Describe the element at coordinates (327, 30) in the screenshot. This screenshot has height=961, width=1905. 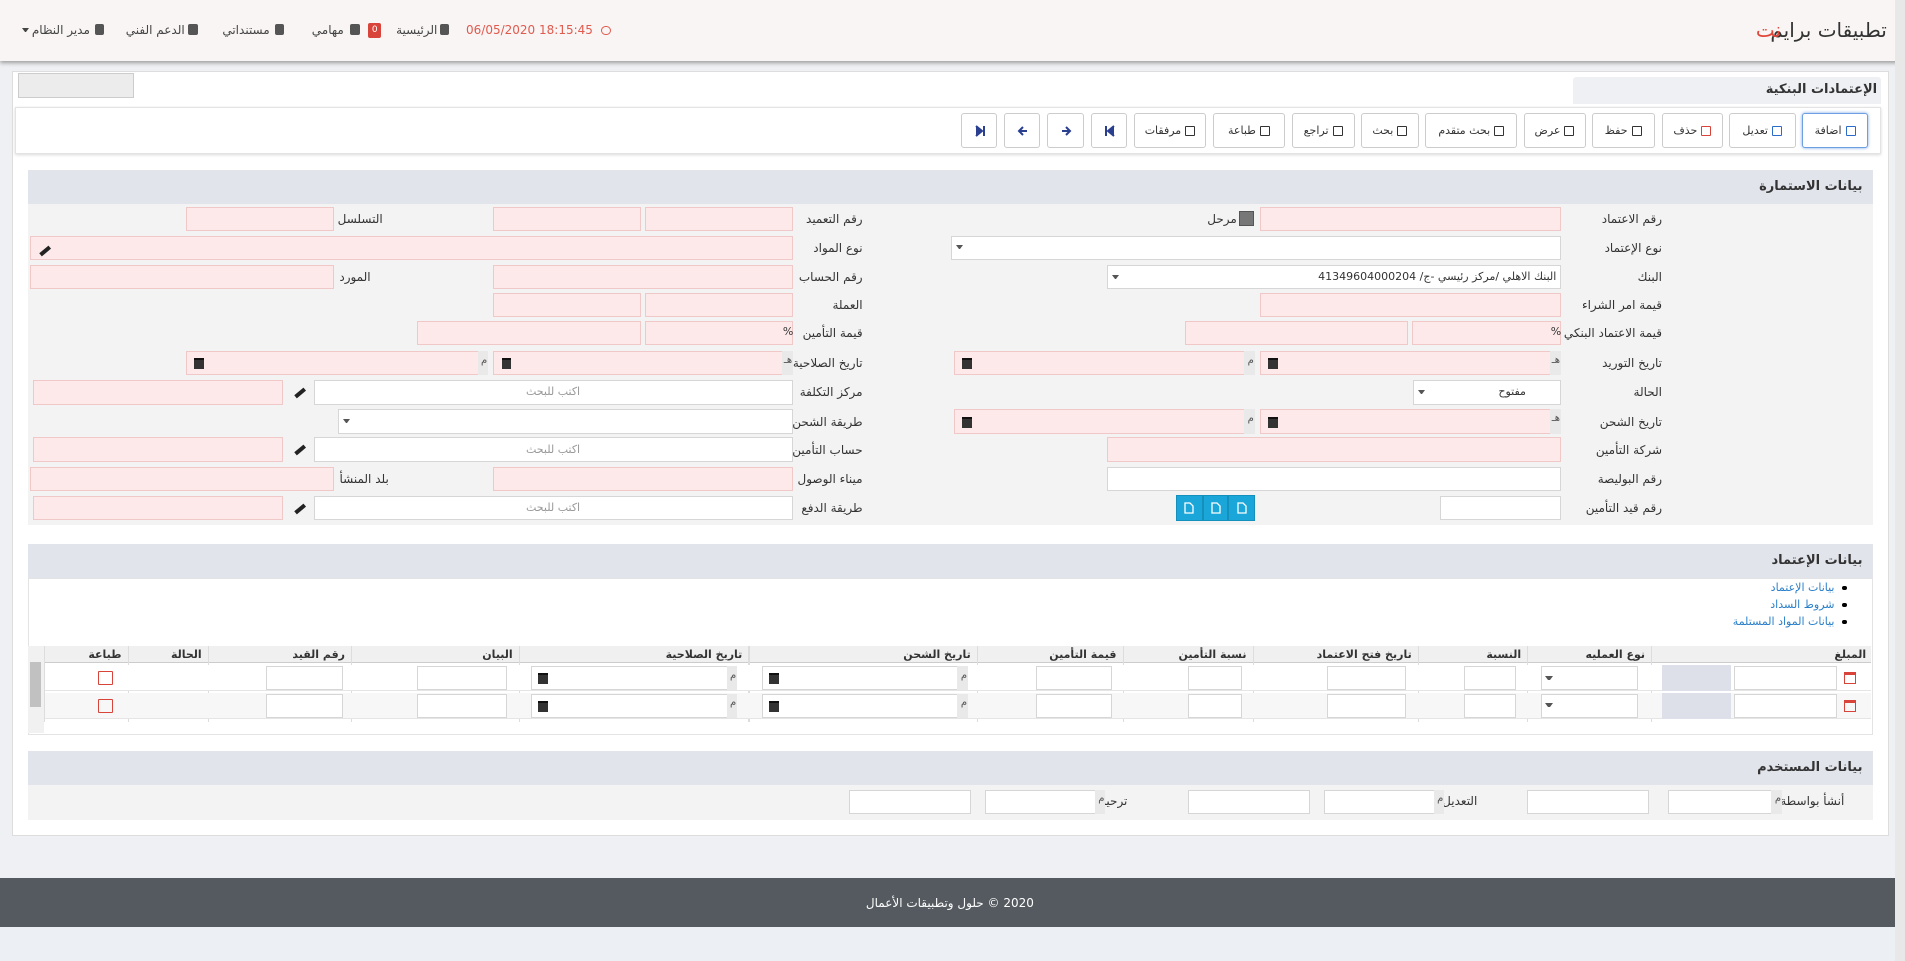
I see `nav-item: مهامي` at that location.